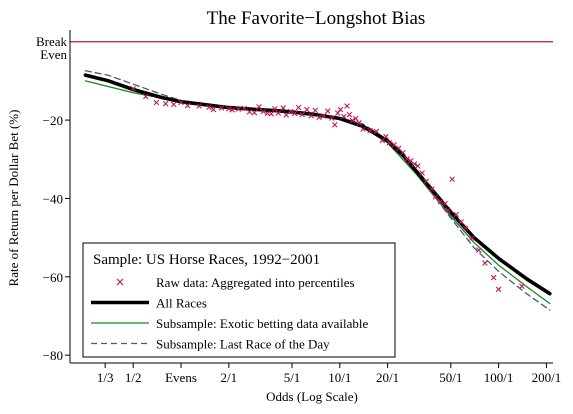 The width and height of the screenshot is (573, 414). I want to click on legend-symbol-raw-data, so click(120, 282).